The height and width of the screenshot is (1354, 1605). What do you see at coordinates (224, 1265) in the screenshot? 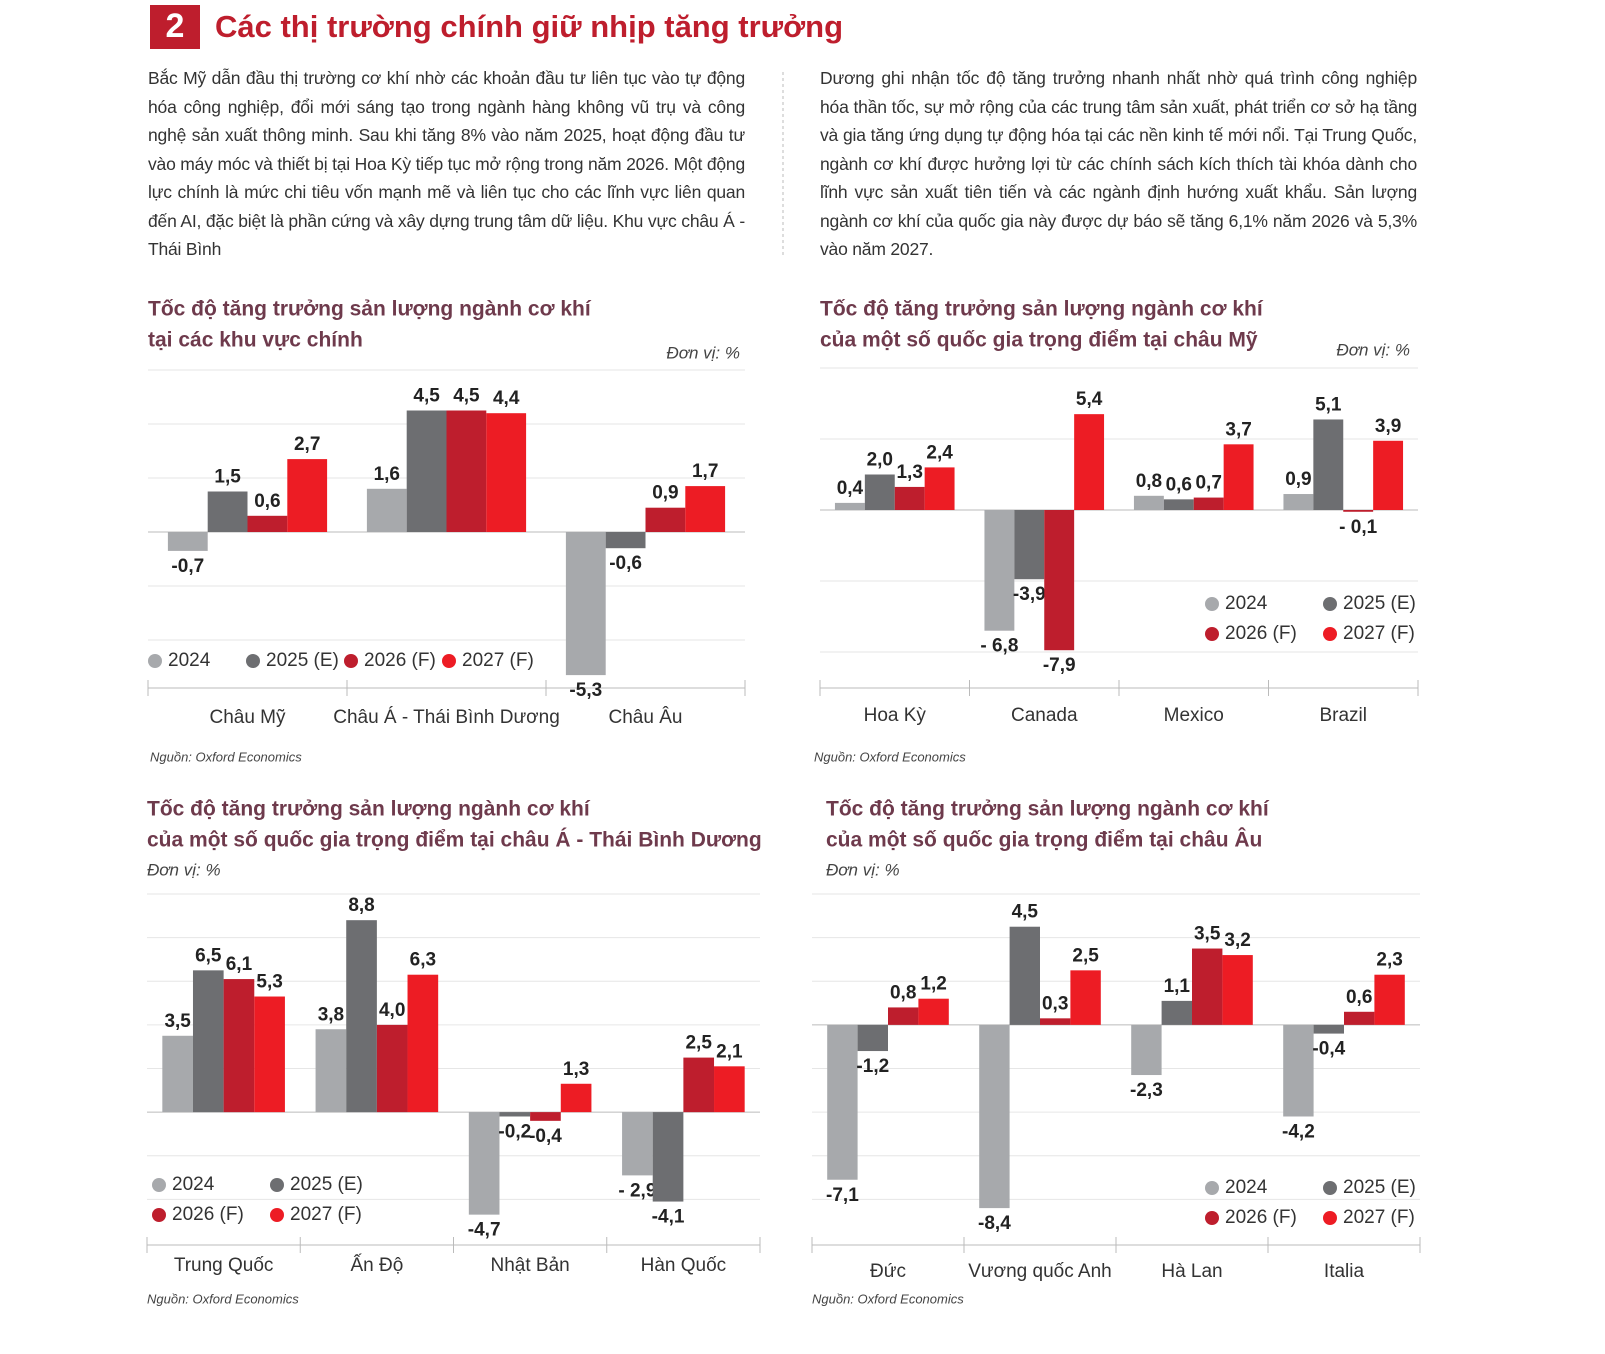
I see `category-label: Trung Quốc` at bounding box center [224, 1265].